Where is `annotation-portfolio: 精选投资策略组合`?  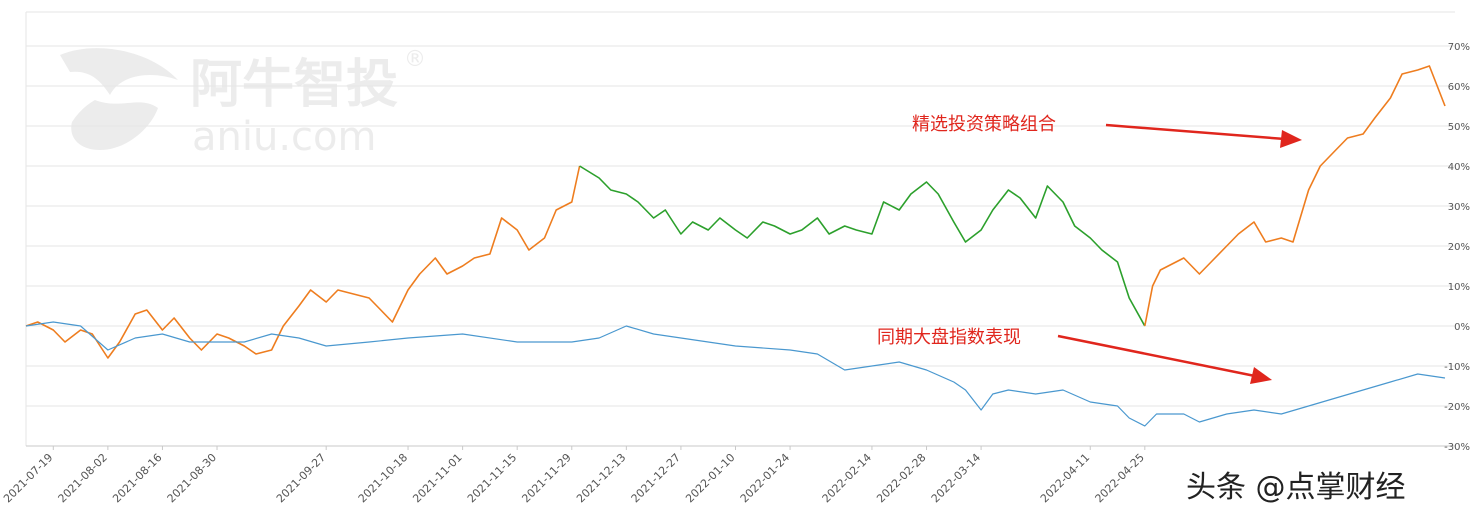 annotation-portfolio: 精选投资策略组合 is located at coordinates (1107, 131).